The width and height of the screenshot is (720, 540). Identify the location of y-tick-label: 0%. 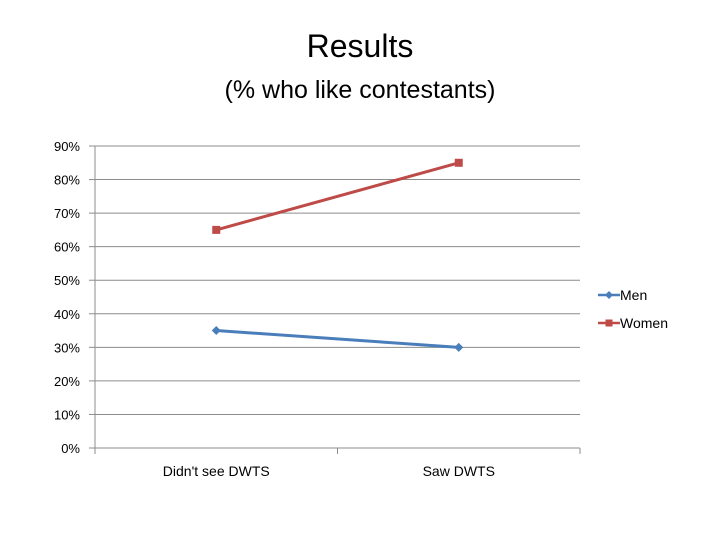
(70, 448).